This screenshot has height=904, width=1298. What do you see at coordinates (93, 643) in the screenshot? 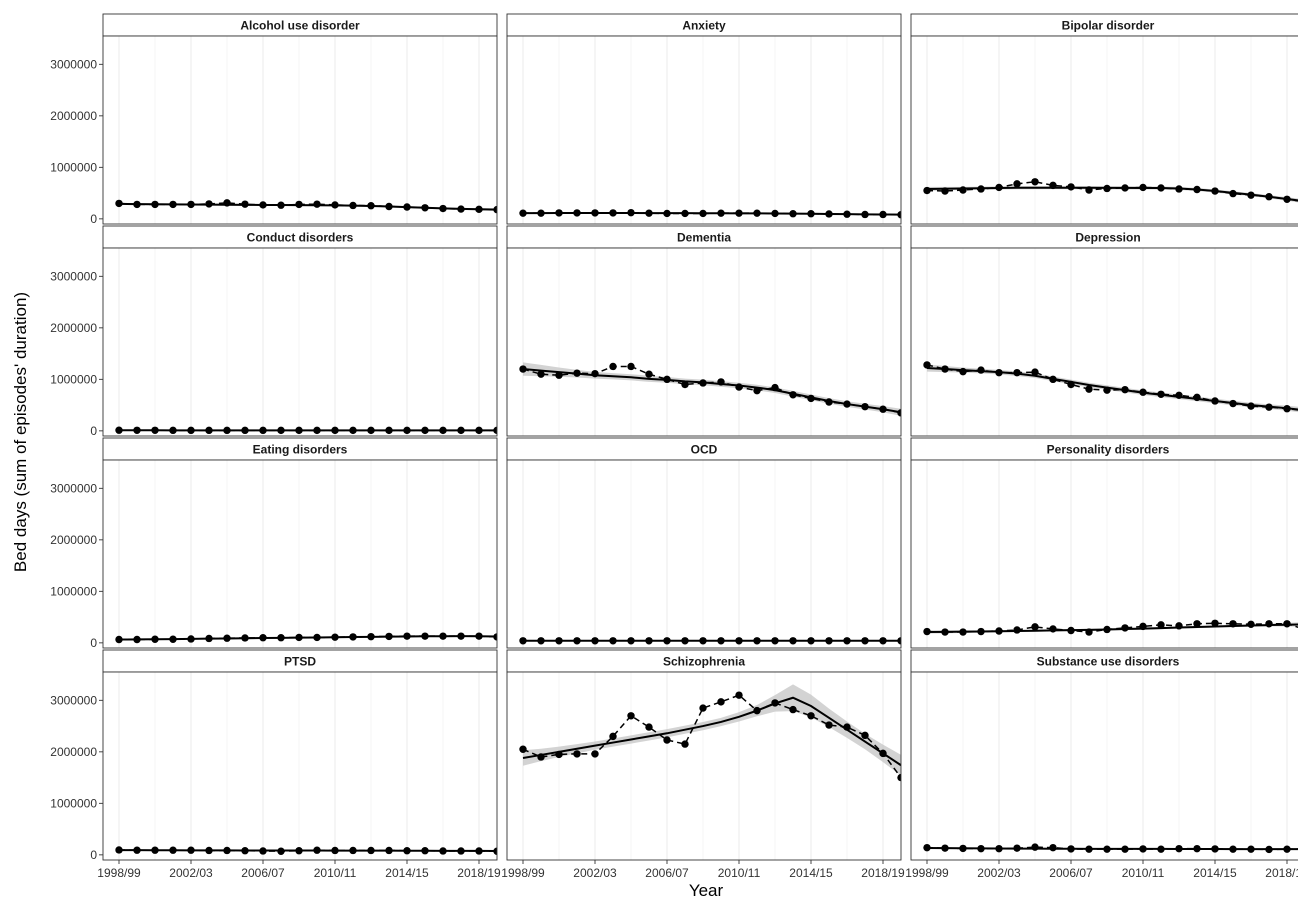
I see `y-tick-label: 0` at bounding box center [93, 643].